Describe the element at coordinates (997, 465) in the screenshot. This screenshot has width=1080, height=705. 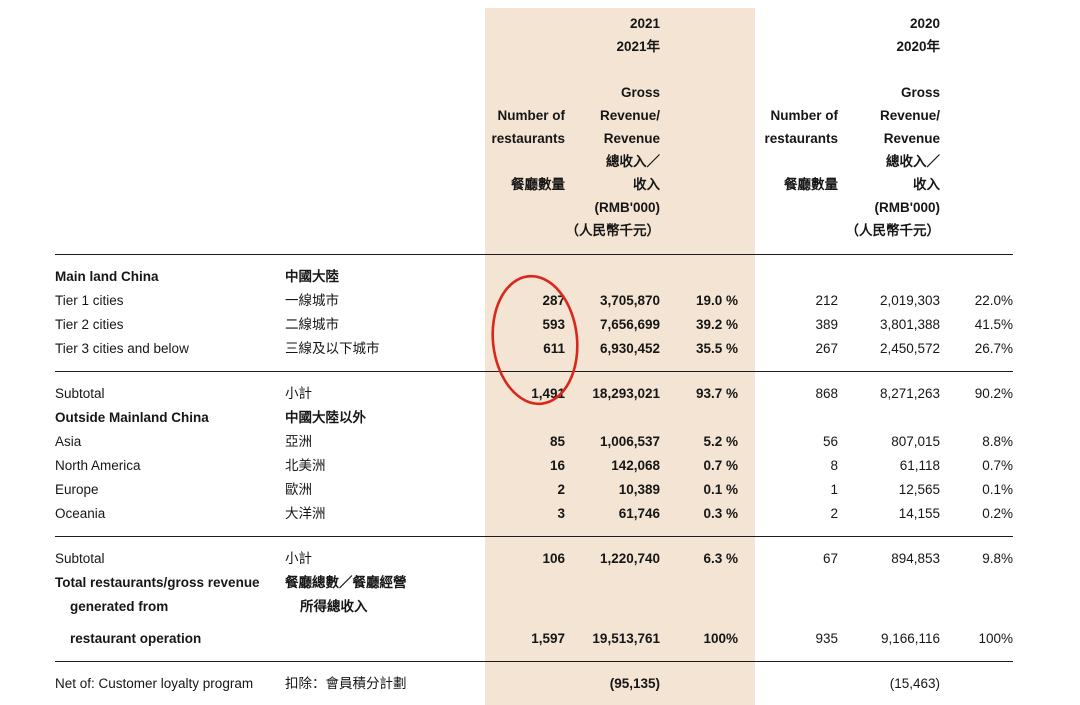
I see `value-2020: 0.7%` at that location.